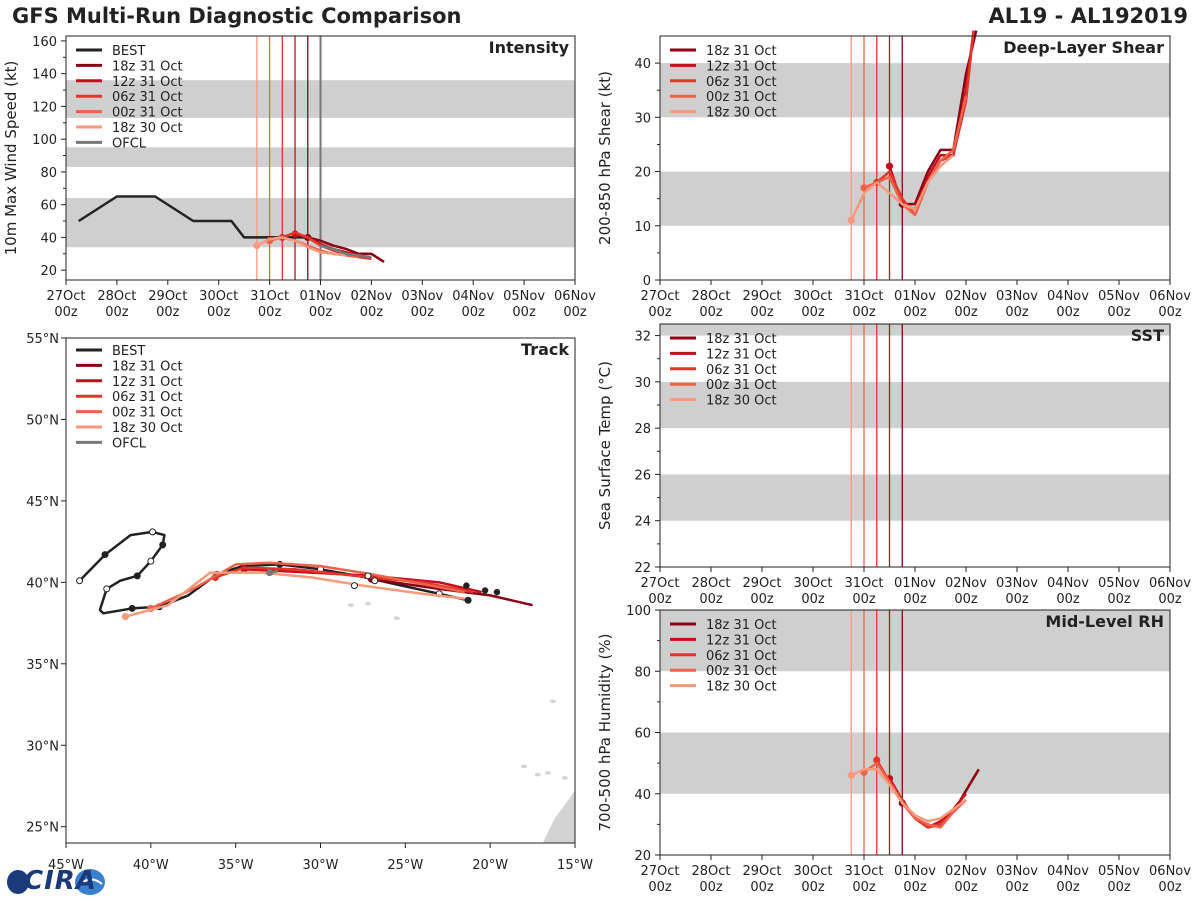 The image size is (1200, 902). Describe the element at coordinates (1088, 16) in the screenshot. I see `storm-id-title: AL19 - AL192019` at that location.